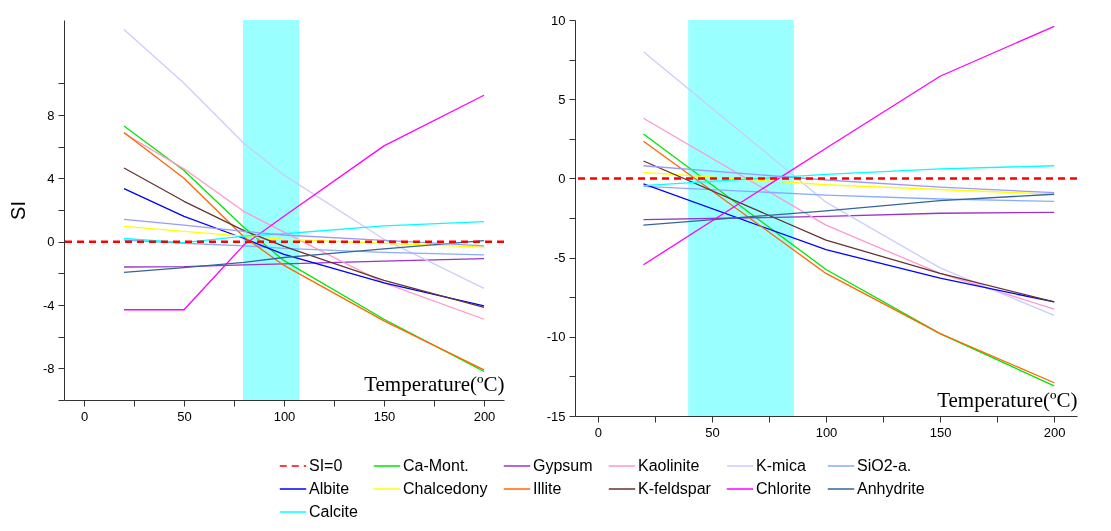 This screenshot has height=531, width=1111. What do you see at coordinates (562, 99) in the screenshot?
I see `y-tick-label: 5` at bounding box center [562, 99].